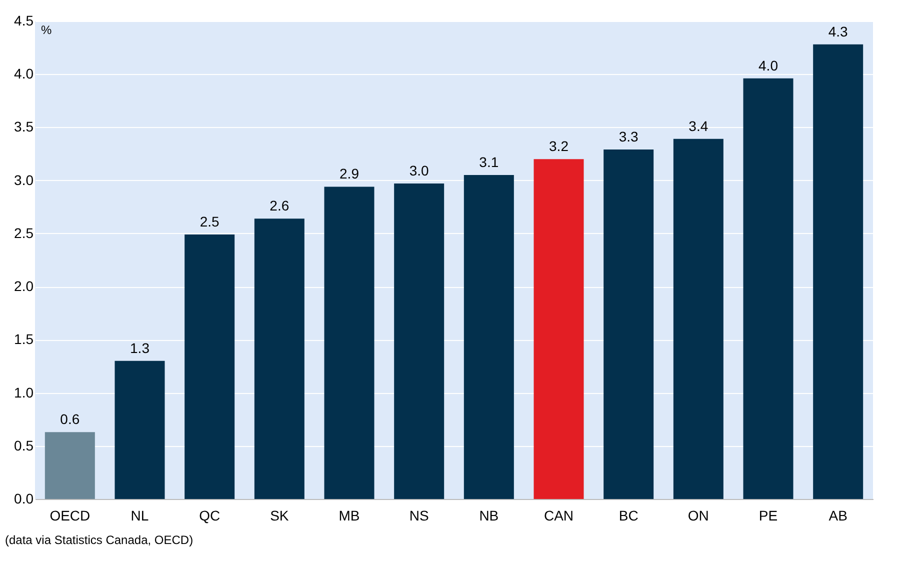 This screenshot has height=562, width=897. Describe the element at coordinates (24, 180) in the screenshot. I see `y-tick-label: 3.0` at that location.